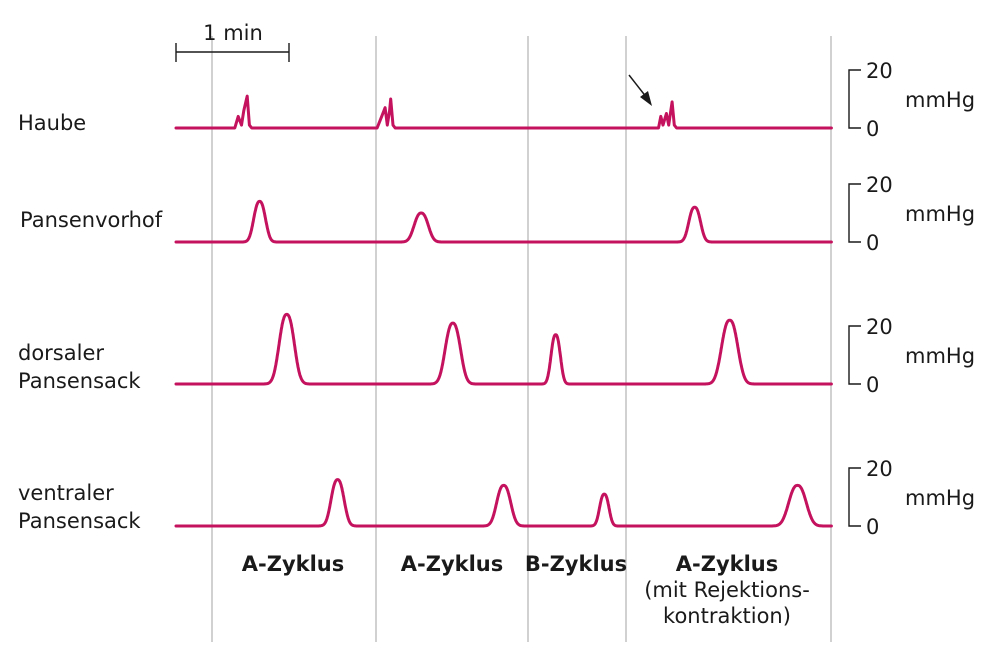 This screenshot has height=655, width=1000. Describe the element at coordinates (503, 503) in the screenshot. I see `trace-ventraler` at that location.